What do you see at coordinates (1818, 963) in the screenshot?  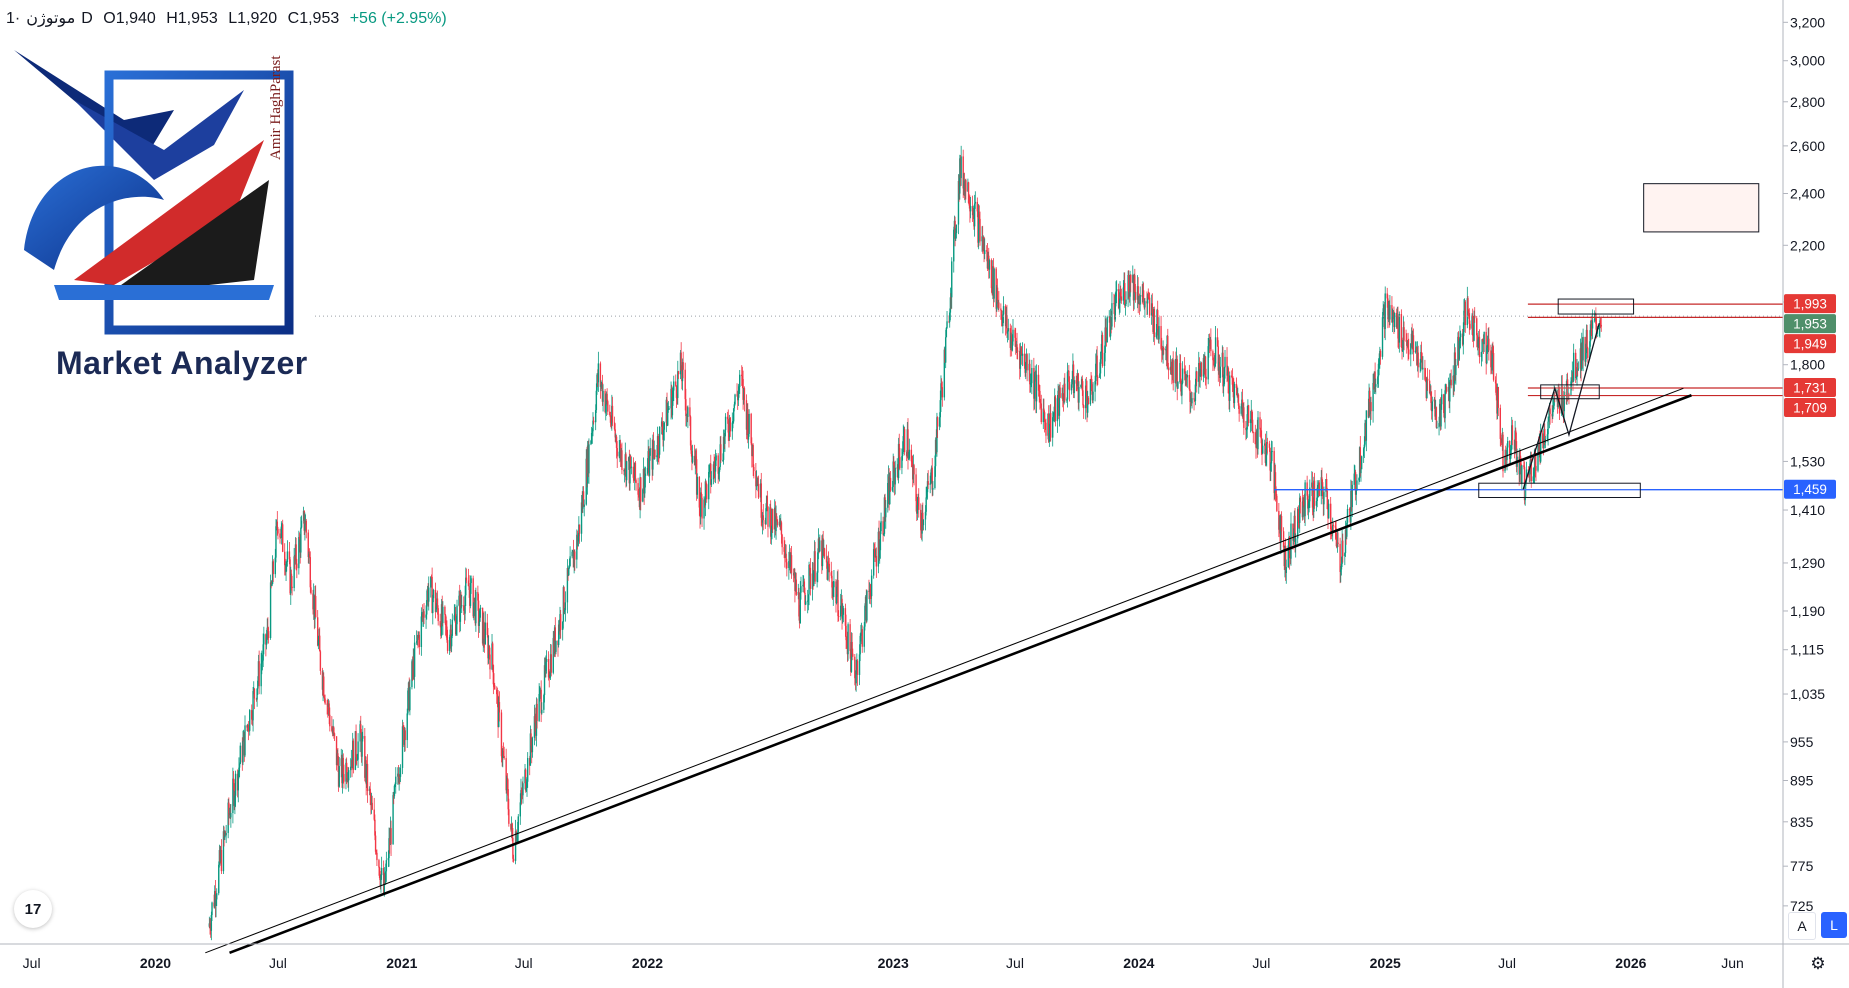 I see `chart-settings-icon: ⚙` at bounding box center [1818, 963].